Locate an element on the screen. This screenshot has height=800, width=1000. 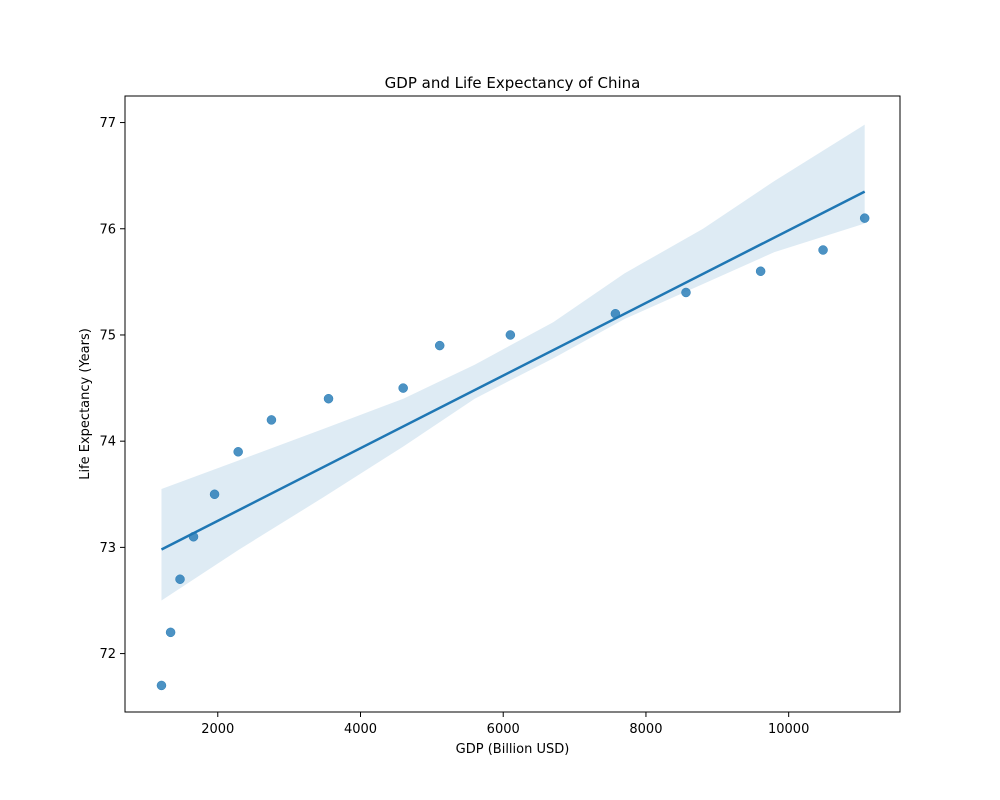
y-tick-label: 75 is located at coordinates (107, 335).